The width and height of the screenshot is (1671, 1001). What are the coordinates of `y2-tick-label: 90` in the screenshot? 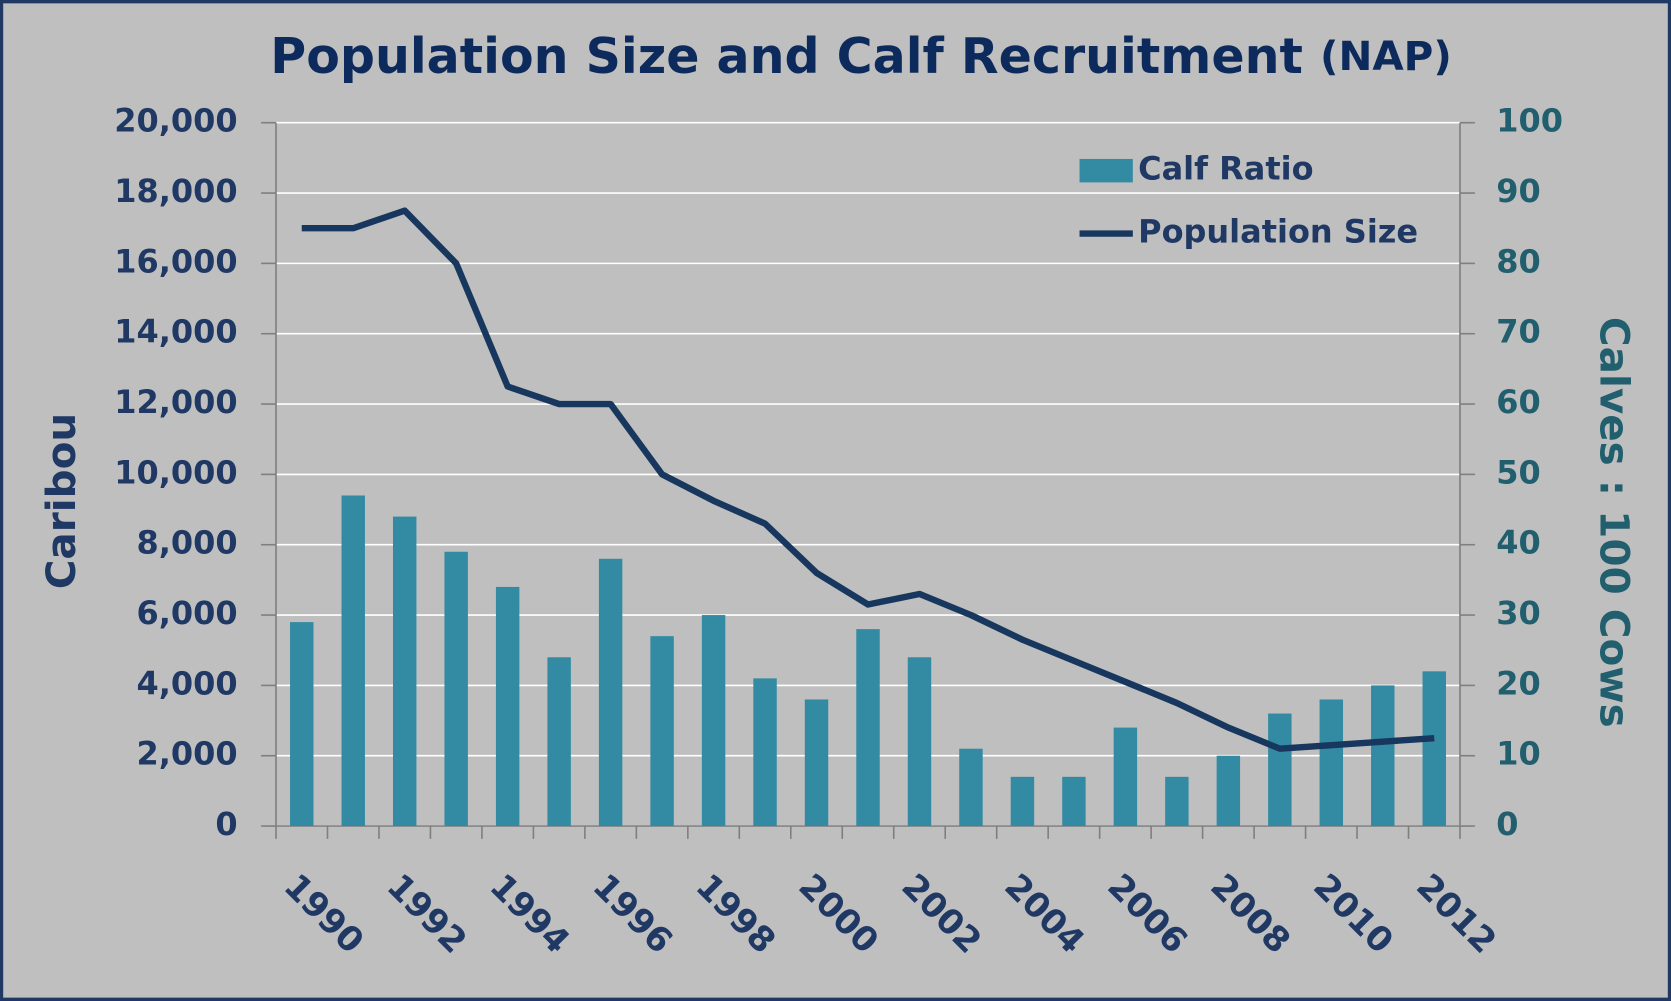 It's located at (1518, 191).